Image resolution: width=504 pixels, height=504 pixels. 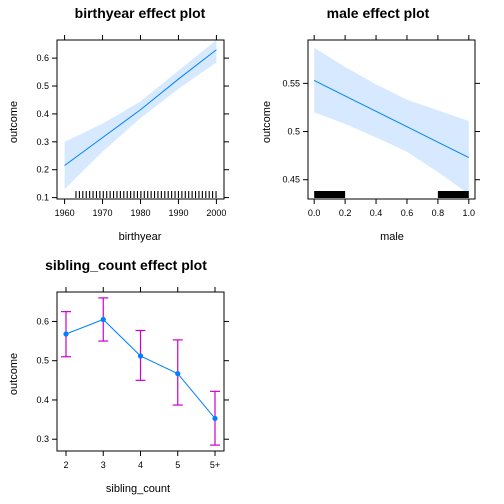 What do you see at coordinates (140, 213) in the screenshot?
I see `birthyear-x-tick-label: 1980` at bounding box center [140, 213].